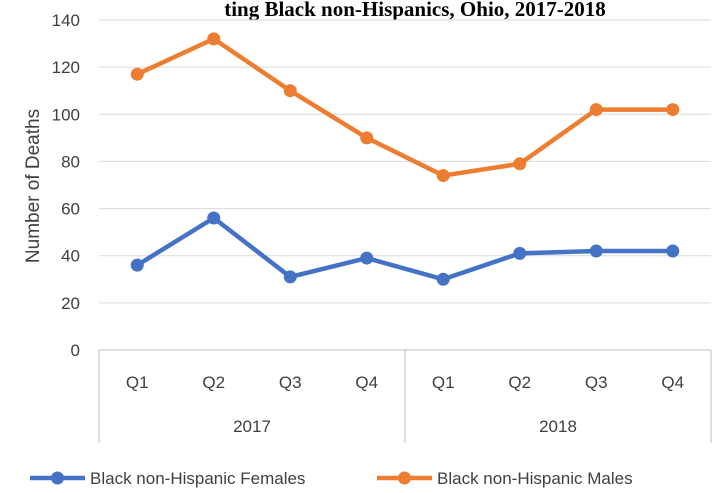 The image size is (717, 493). I want to click on y-tick-label: 20, so click(70, 303).